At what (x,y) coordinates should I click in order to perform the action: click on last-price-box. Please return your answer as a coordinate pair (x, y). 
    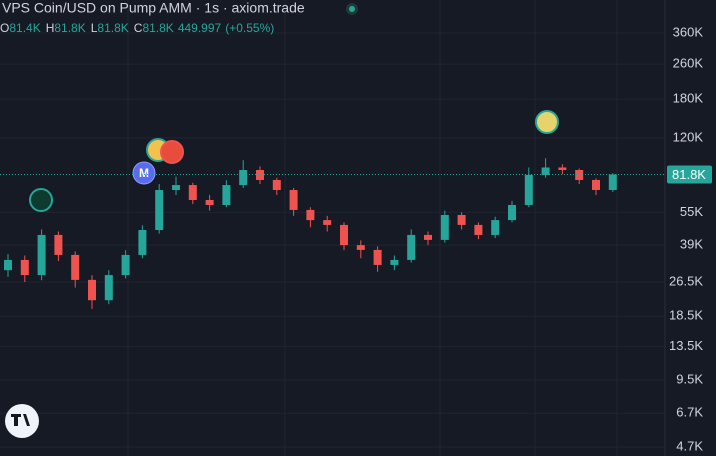
    Looking at the image, I should click on (689, 174).